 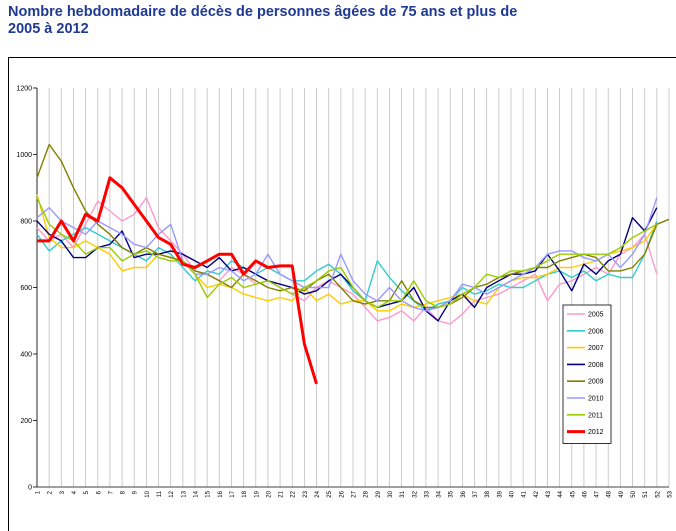 I want to click on legend-label: 2006, so click(x=596, y=331).